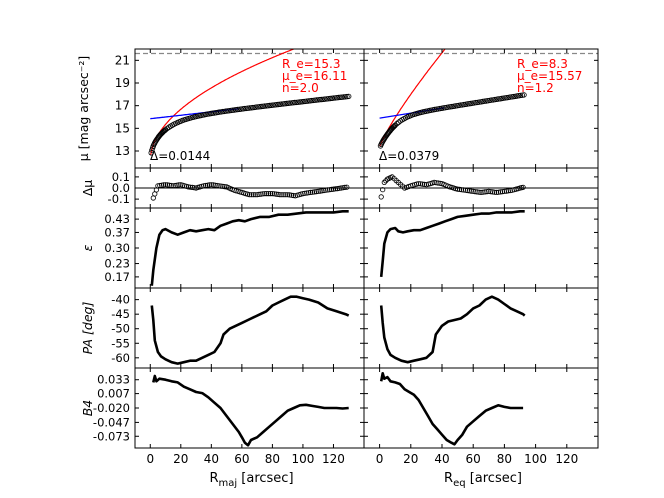  What do you see at coordinates (121, 188) in the screenshot?
I see `y-tick-label: 0.0` at bounding box center [121, 188].